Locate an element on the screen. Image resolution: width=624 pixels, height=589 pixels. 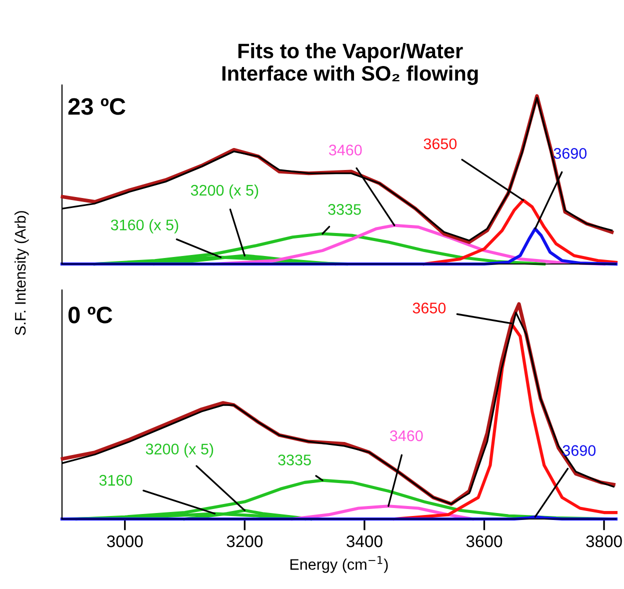
y-axis-title: S.F. Intensity (Arb) is located at coordinates (21, 273).